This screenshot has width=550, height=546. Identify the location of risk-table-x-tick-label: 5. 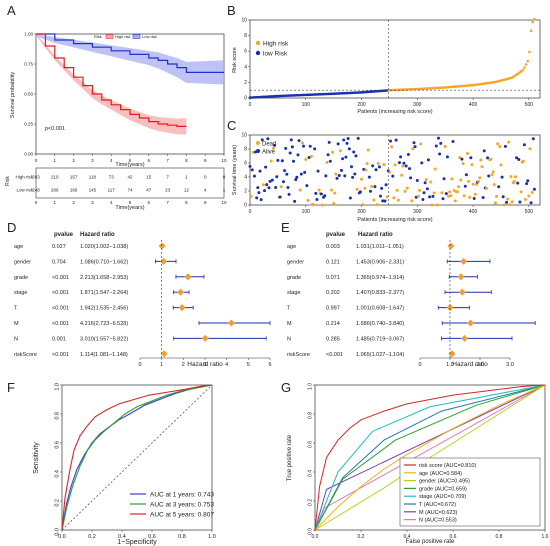
(130, 202).